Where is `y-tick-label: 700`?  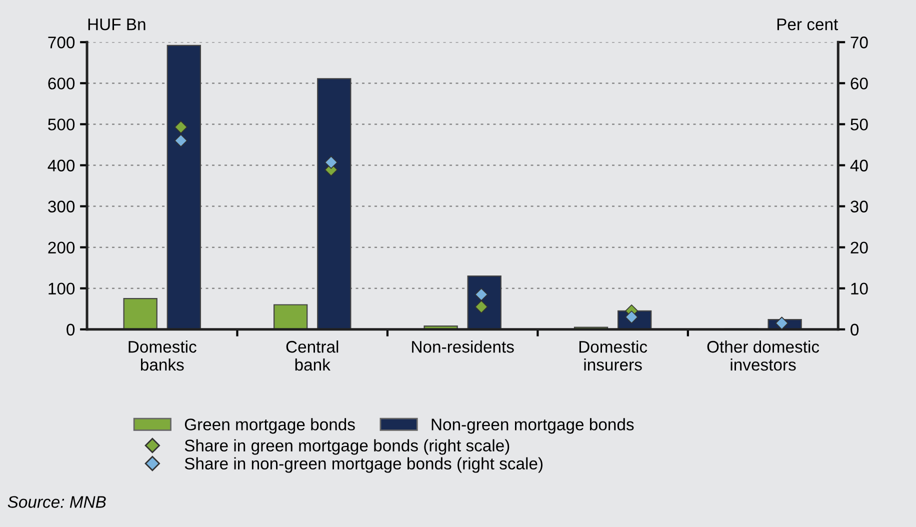 y-tick-label: 700 is located at coordinates (61, 42).